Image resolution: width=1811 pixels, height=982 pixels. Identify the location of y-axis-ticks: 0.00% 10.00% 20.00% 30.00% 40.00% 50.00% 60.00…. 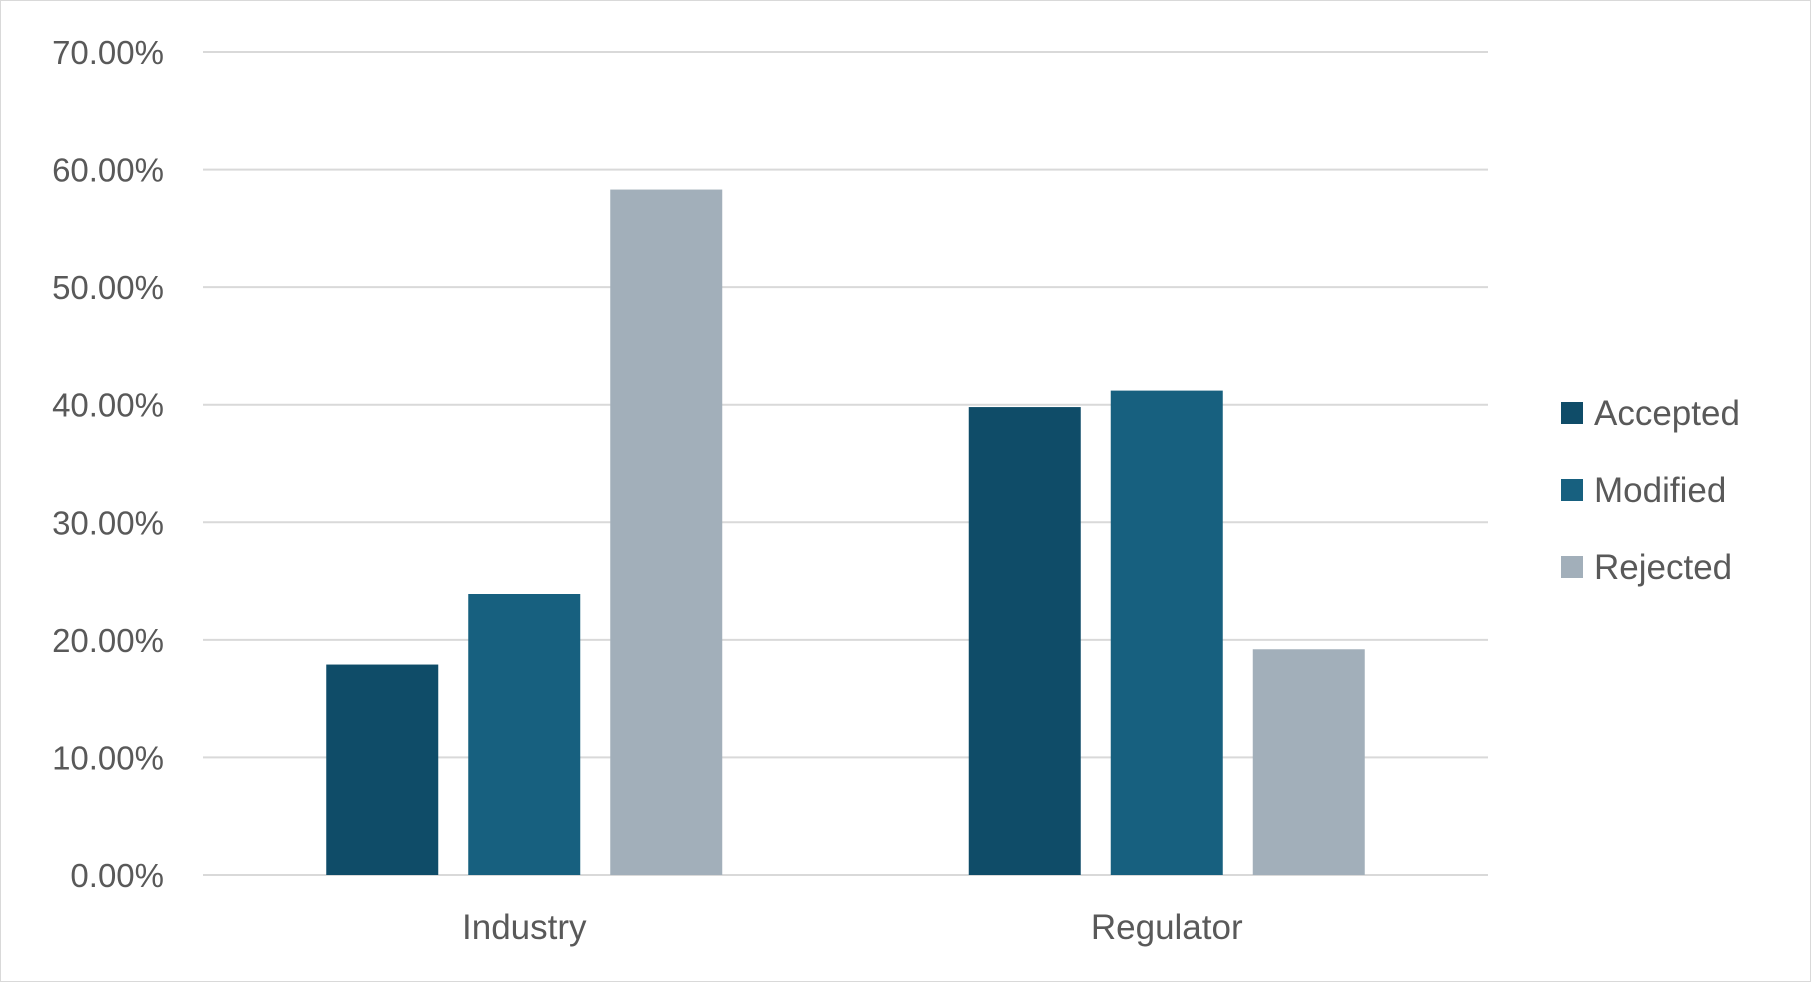
(108, 464).